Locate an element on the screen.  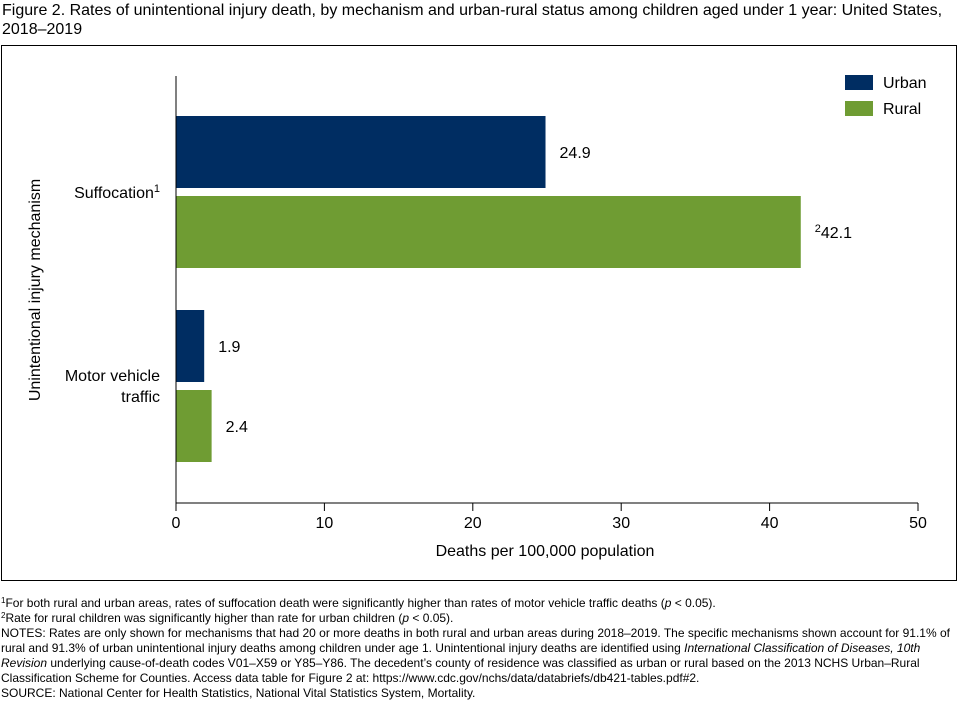
x-tick-label-20: 20 is located at coordinates (473, 523).